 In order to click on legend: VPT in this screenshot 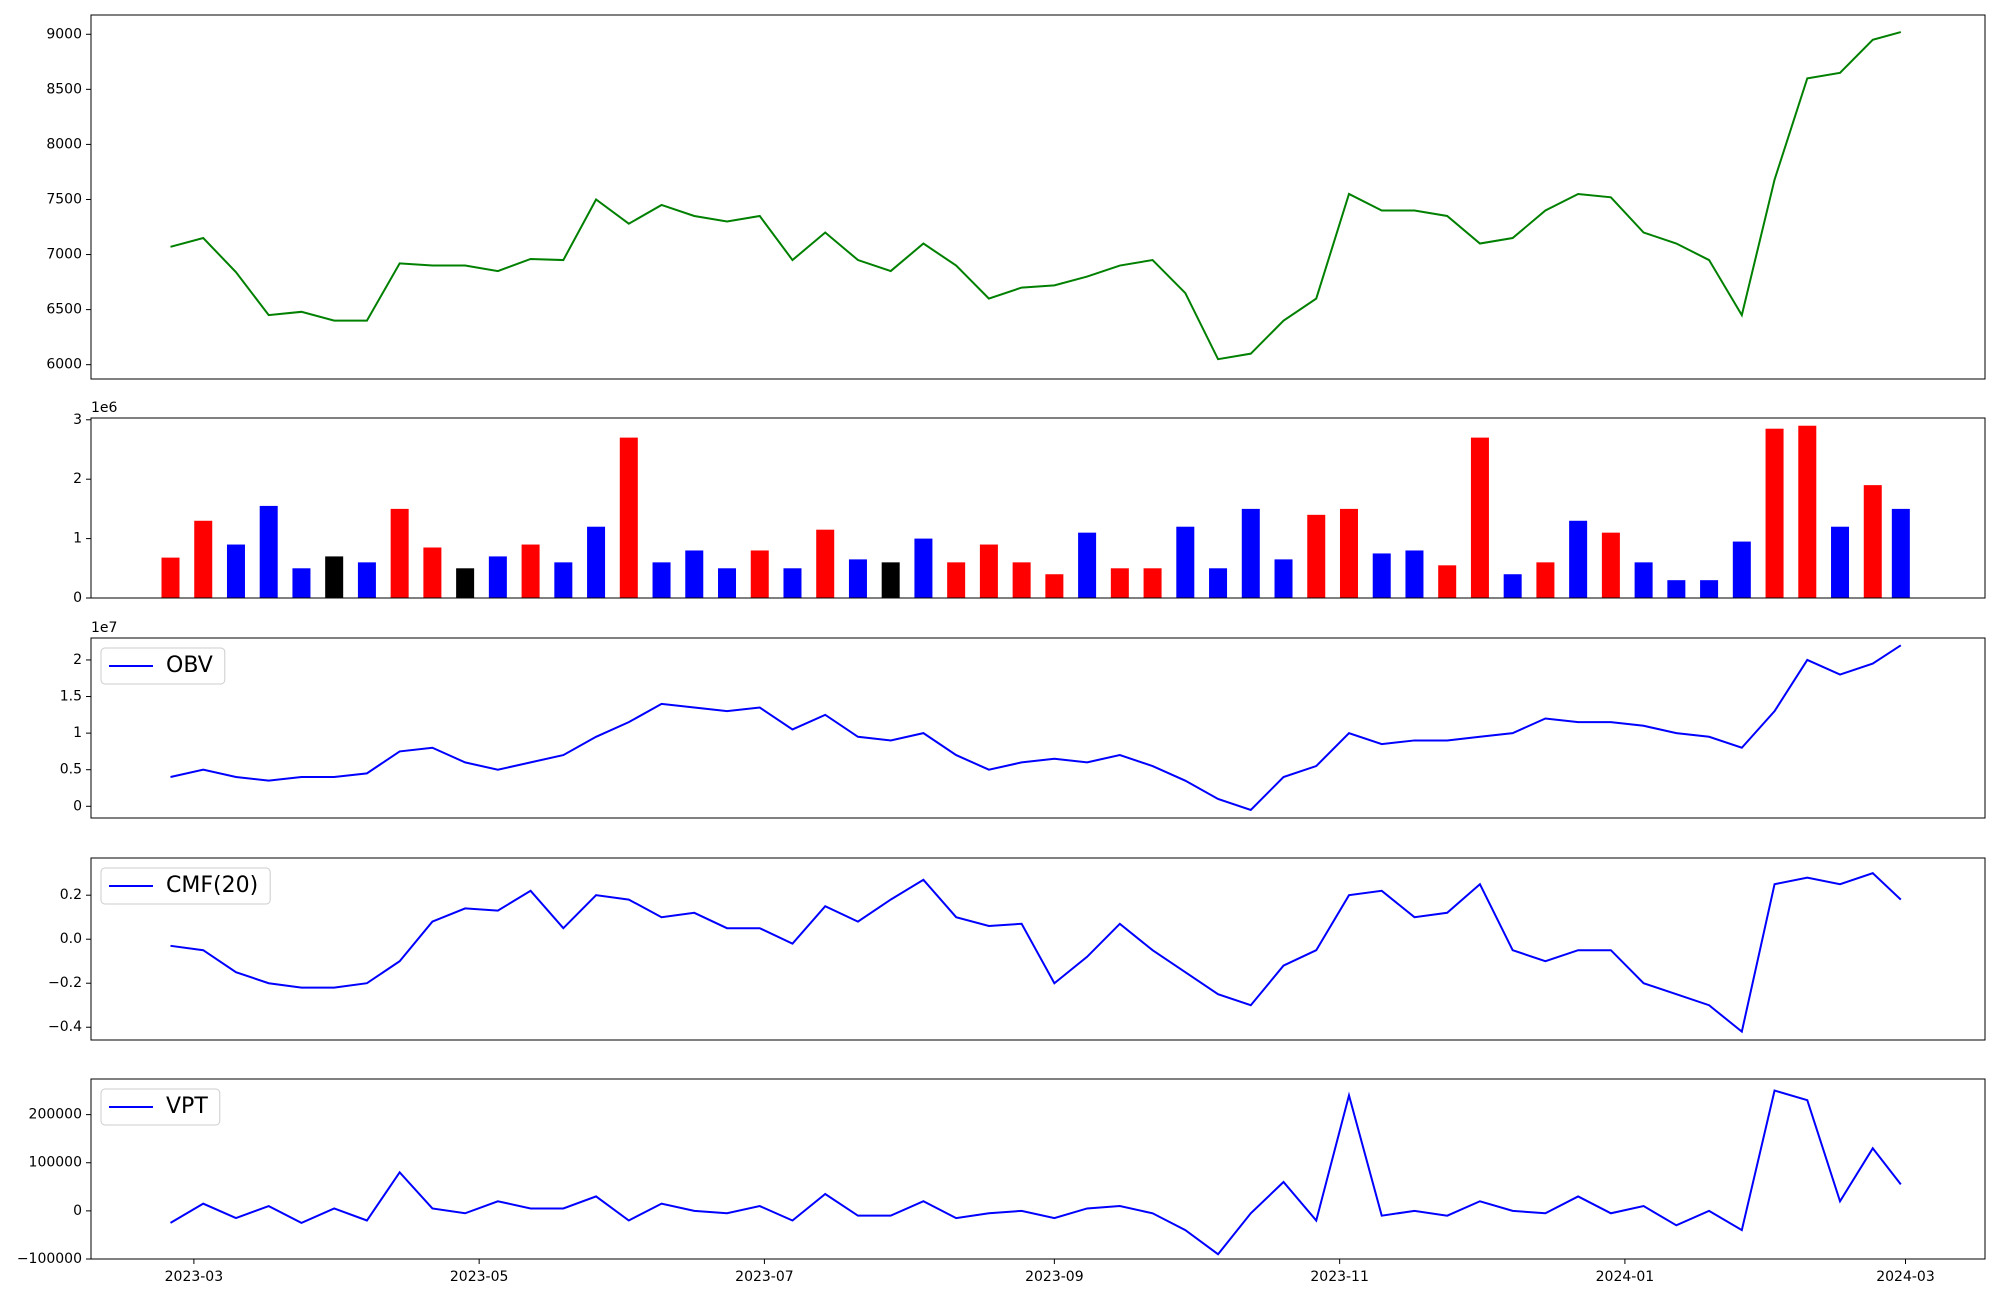, I will do `click(160, 1107)`.